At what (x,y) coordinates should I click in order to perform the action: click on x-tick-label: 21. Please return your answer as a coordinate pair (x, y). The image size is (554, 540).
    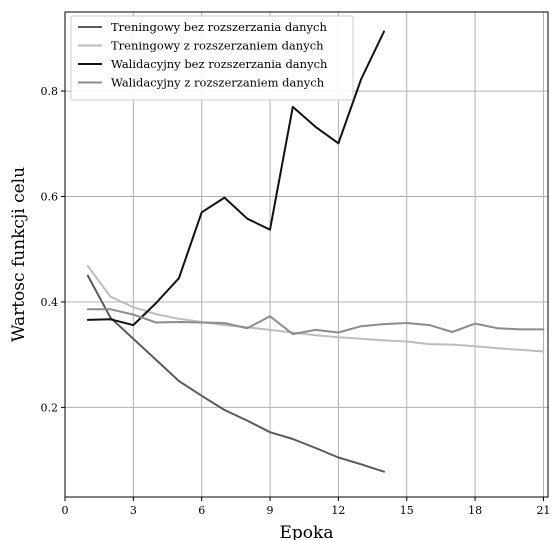
    Looking at the image, I should click on (543, 510).